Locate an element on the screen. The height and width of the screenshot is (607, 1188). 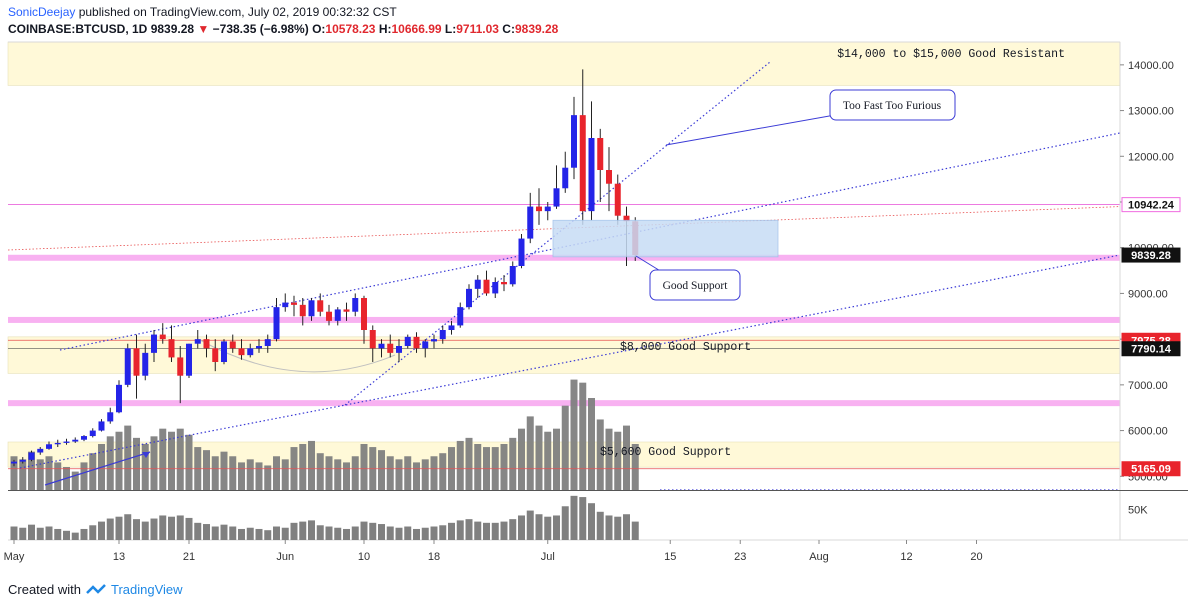
time-tick-label: May is located at coordinates (14, 557).